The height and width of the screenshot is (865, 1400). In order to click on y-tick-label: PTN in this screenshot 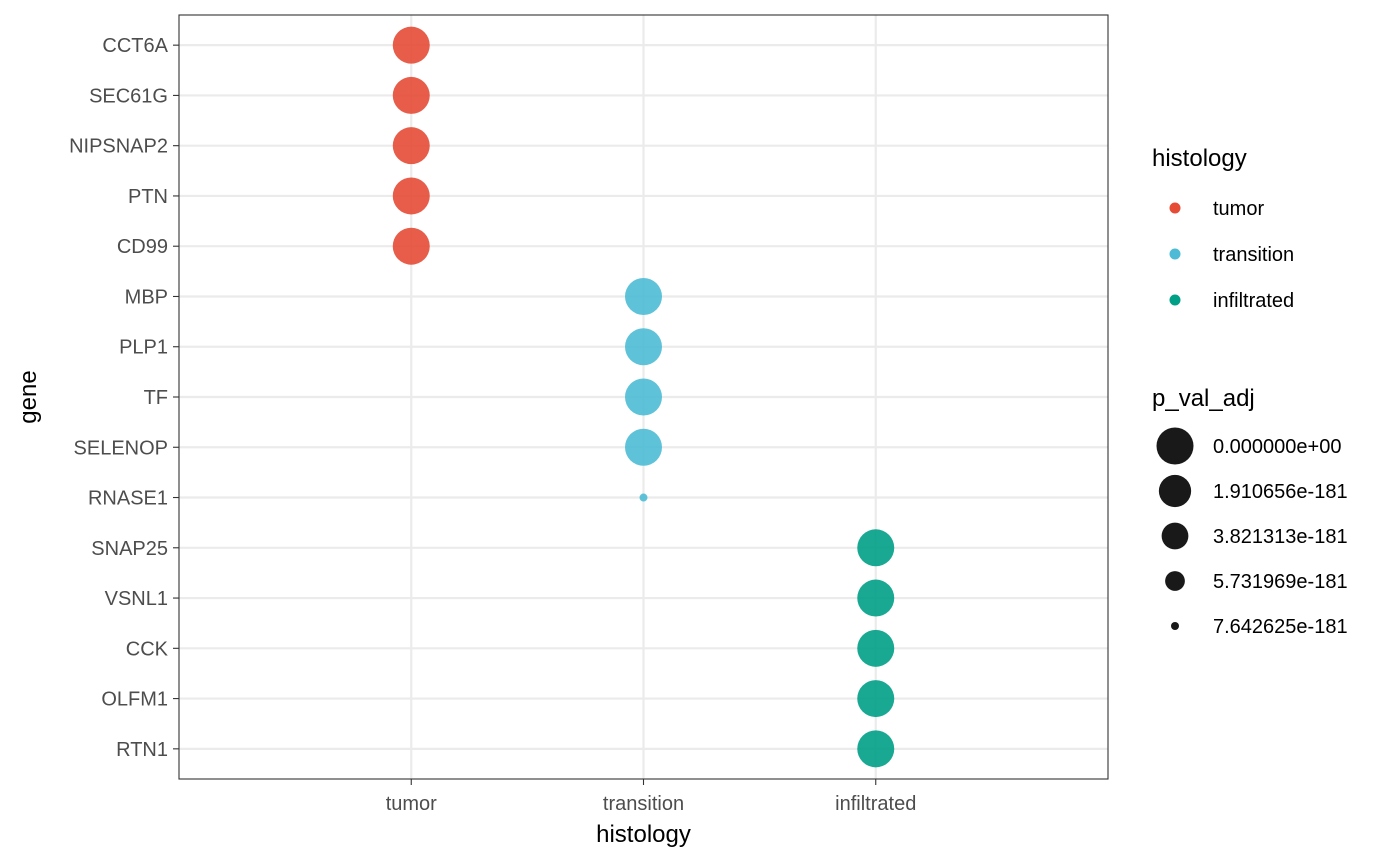, I will do `click(148, 197)`.